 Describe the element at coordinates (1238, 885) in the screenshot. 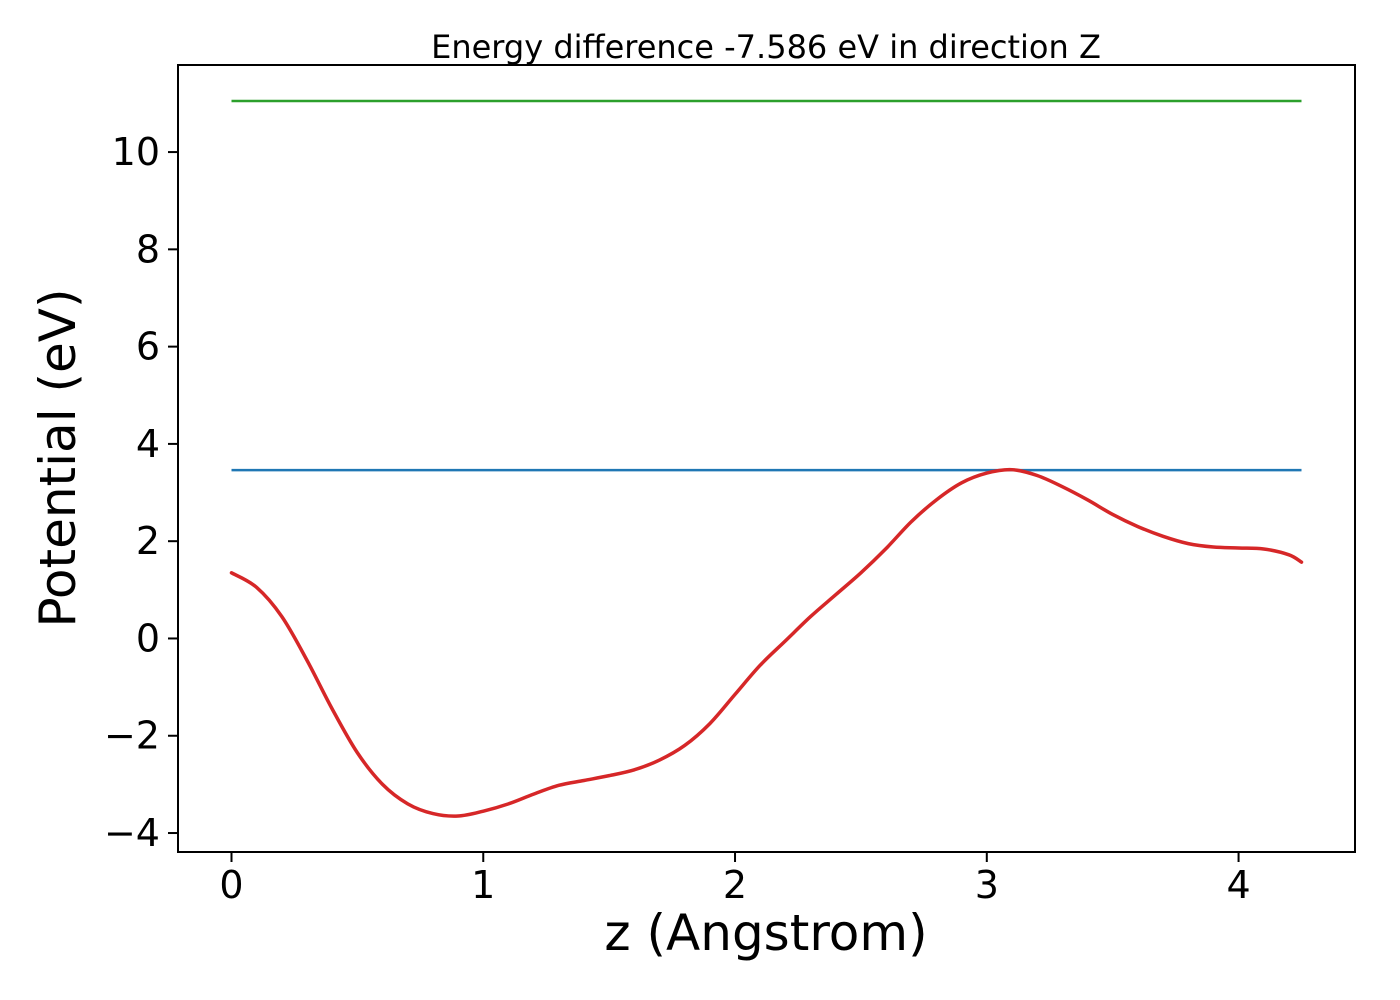

I see `x-tick-label: 4` at that location.